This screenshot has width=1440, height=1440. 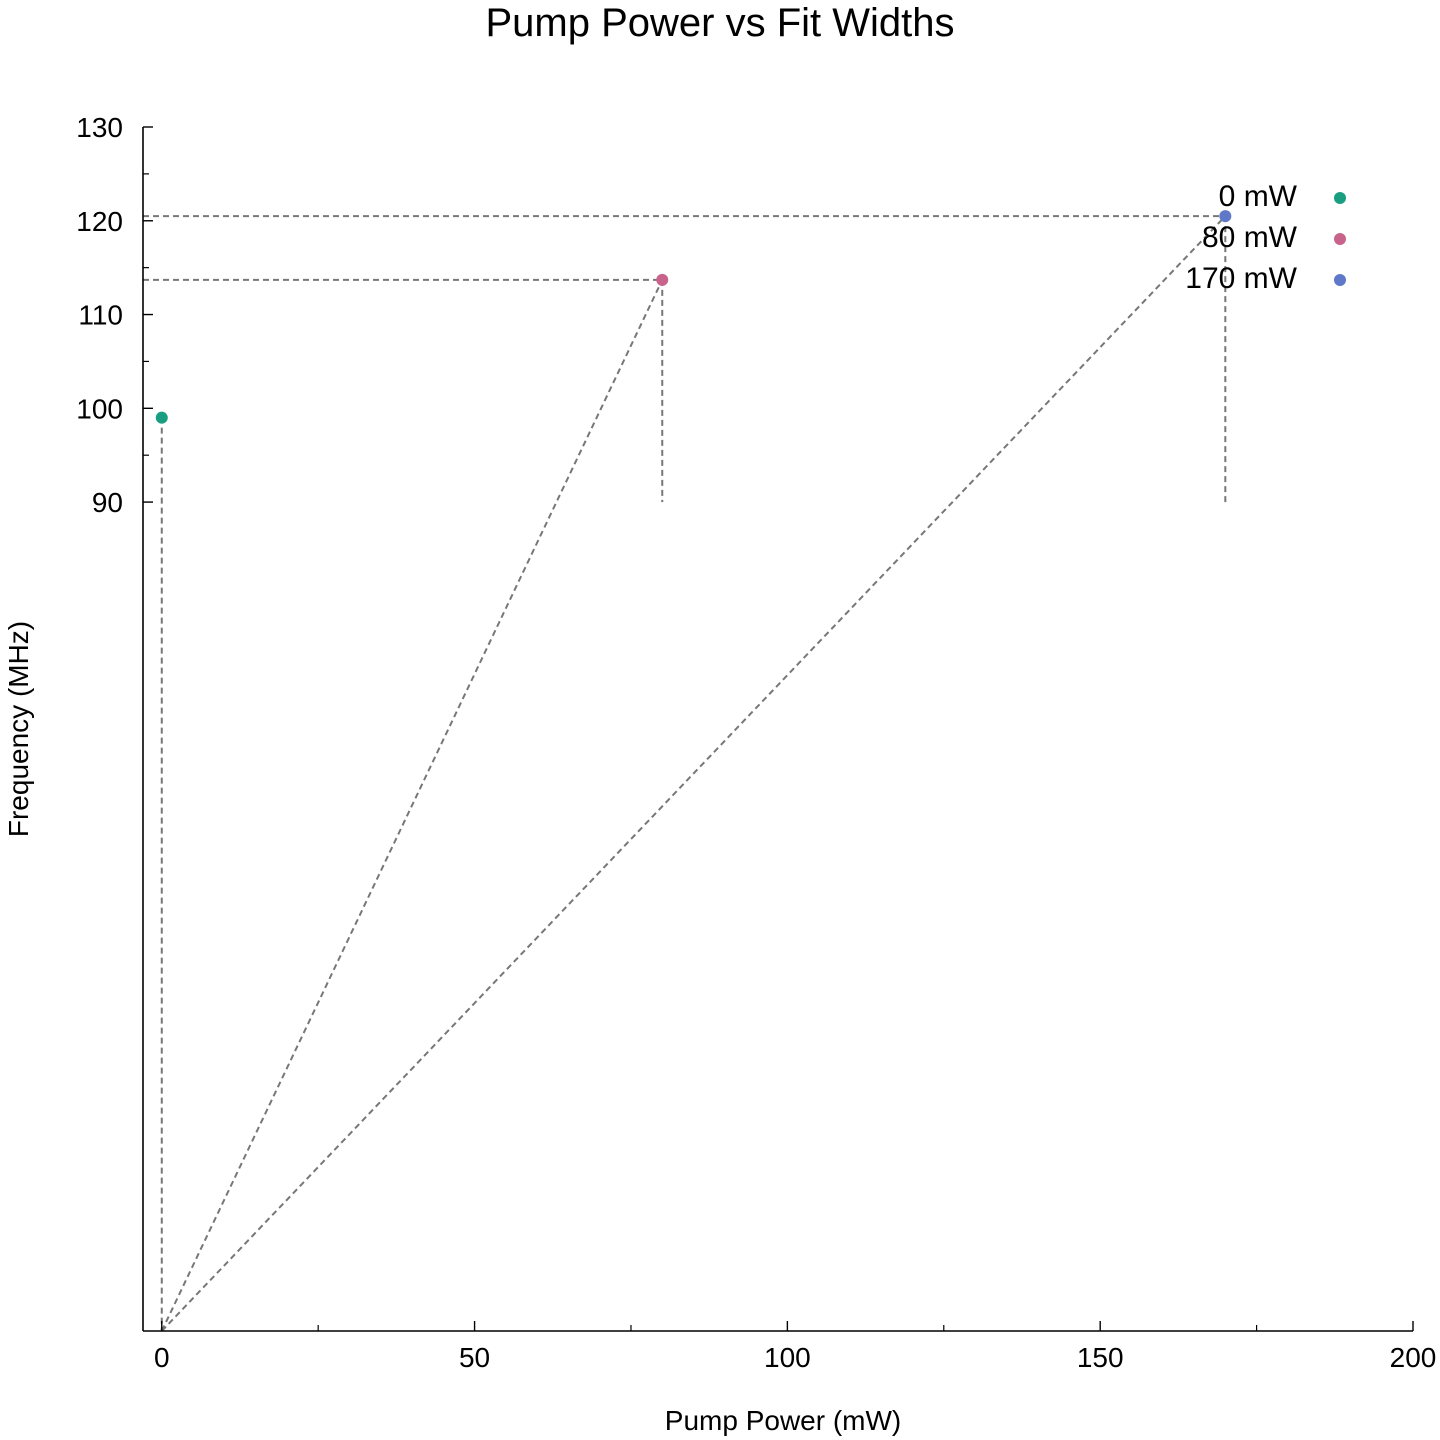 What do you see at coordinates (787, 1357) in the screenshot?
I see `x-tick-label: 100` at bounding box center [787, 1357].